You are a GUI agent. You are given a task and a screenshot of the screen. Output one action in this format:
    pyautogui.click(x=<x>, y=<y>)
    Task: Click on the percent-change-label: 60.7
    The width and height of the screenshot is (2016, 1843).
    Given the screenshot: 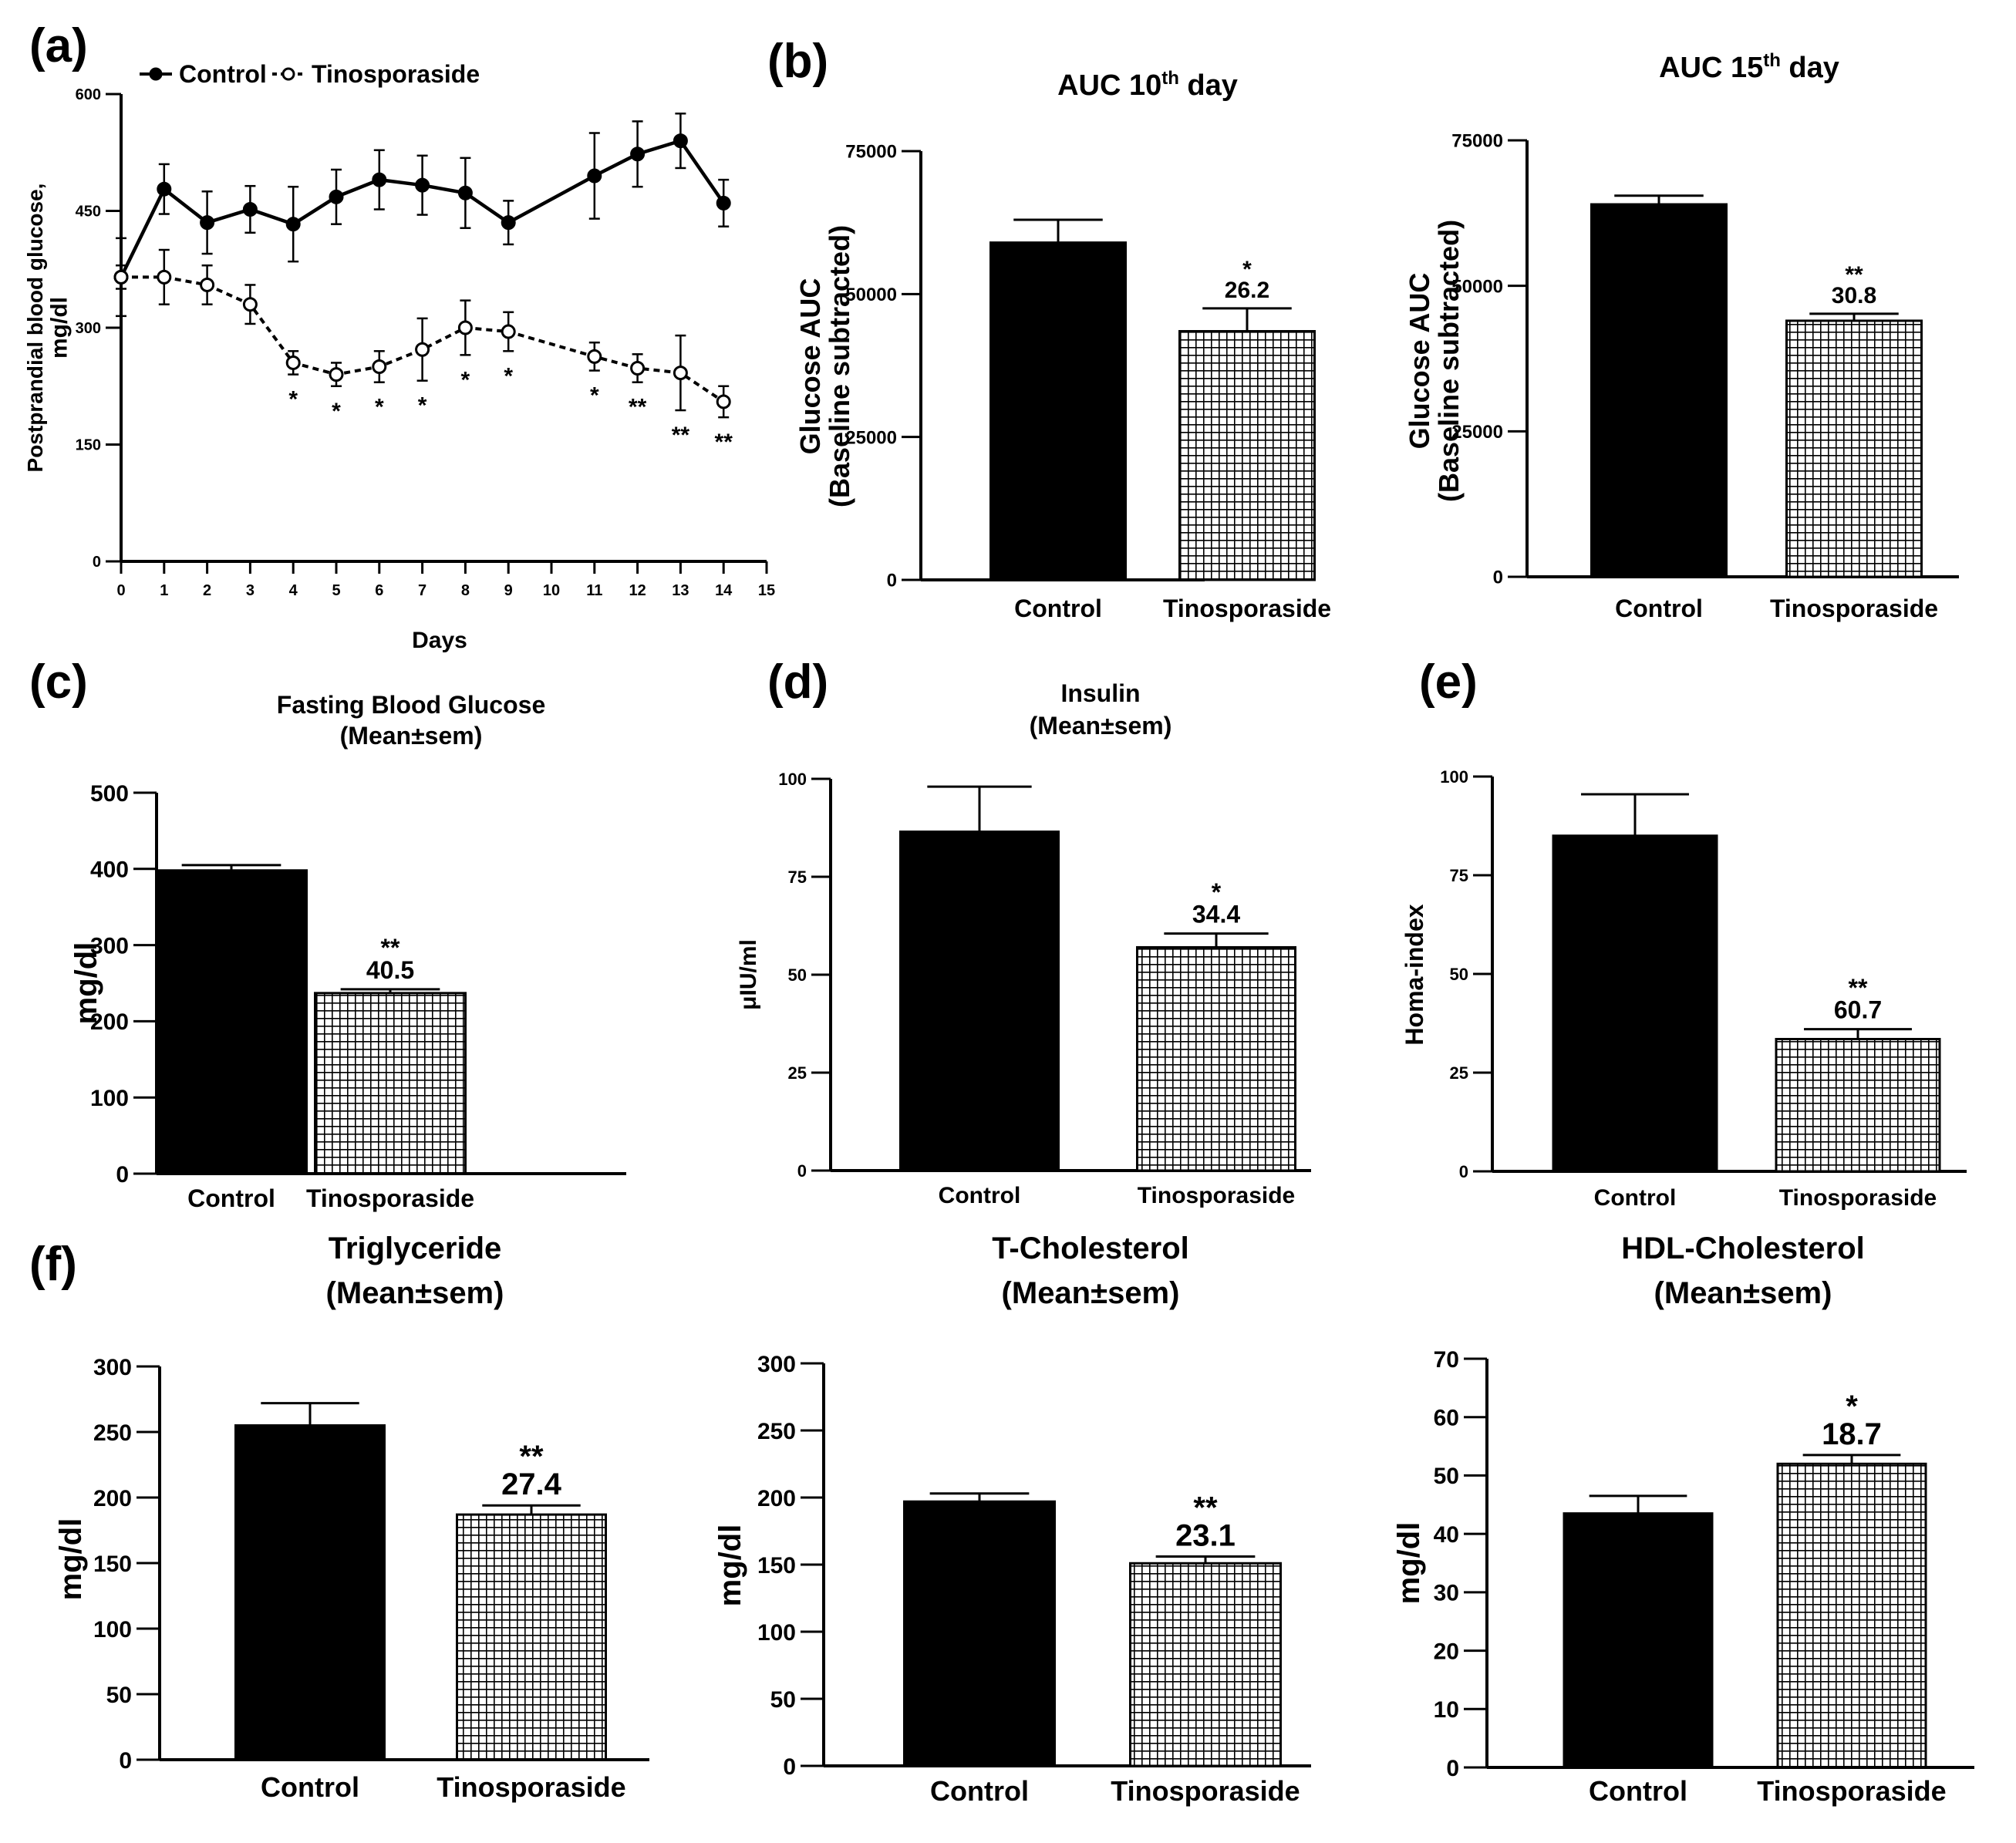 What is the action you would take?
    pyautogui.click(x=1858, y=1010)
    